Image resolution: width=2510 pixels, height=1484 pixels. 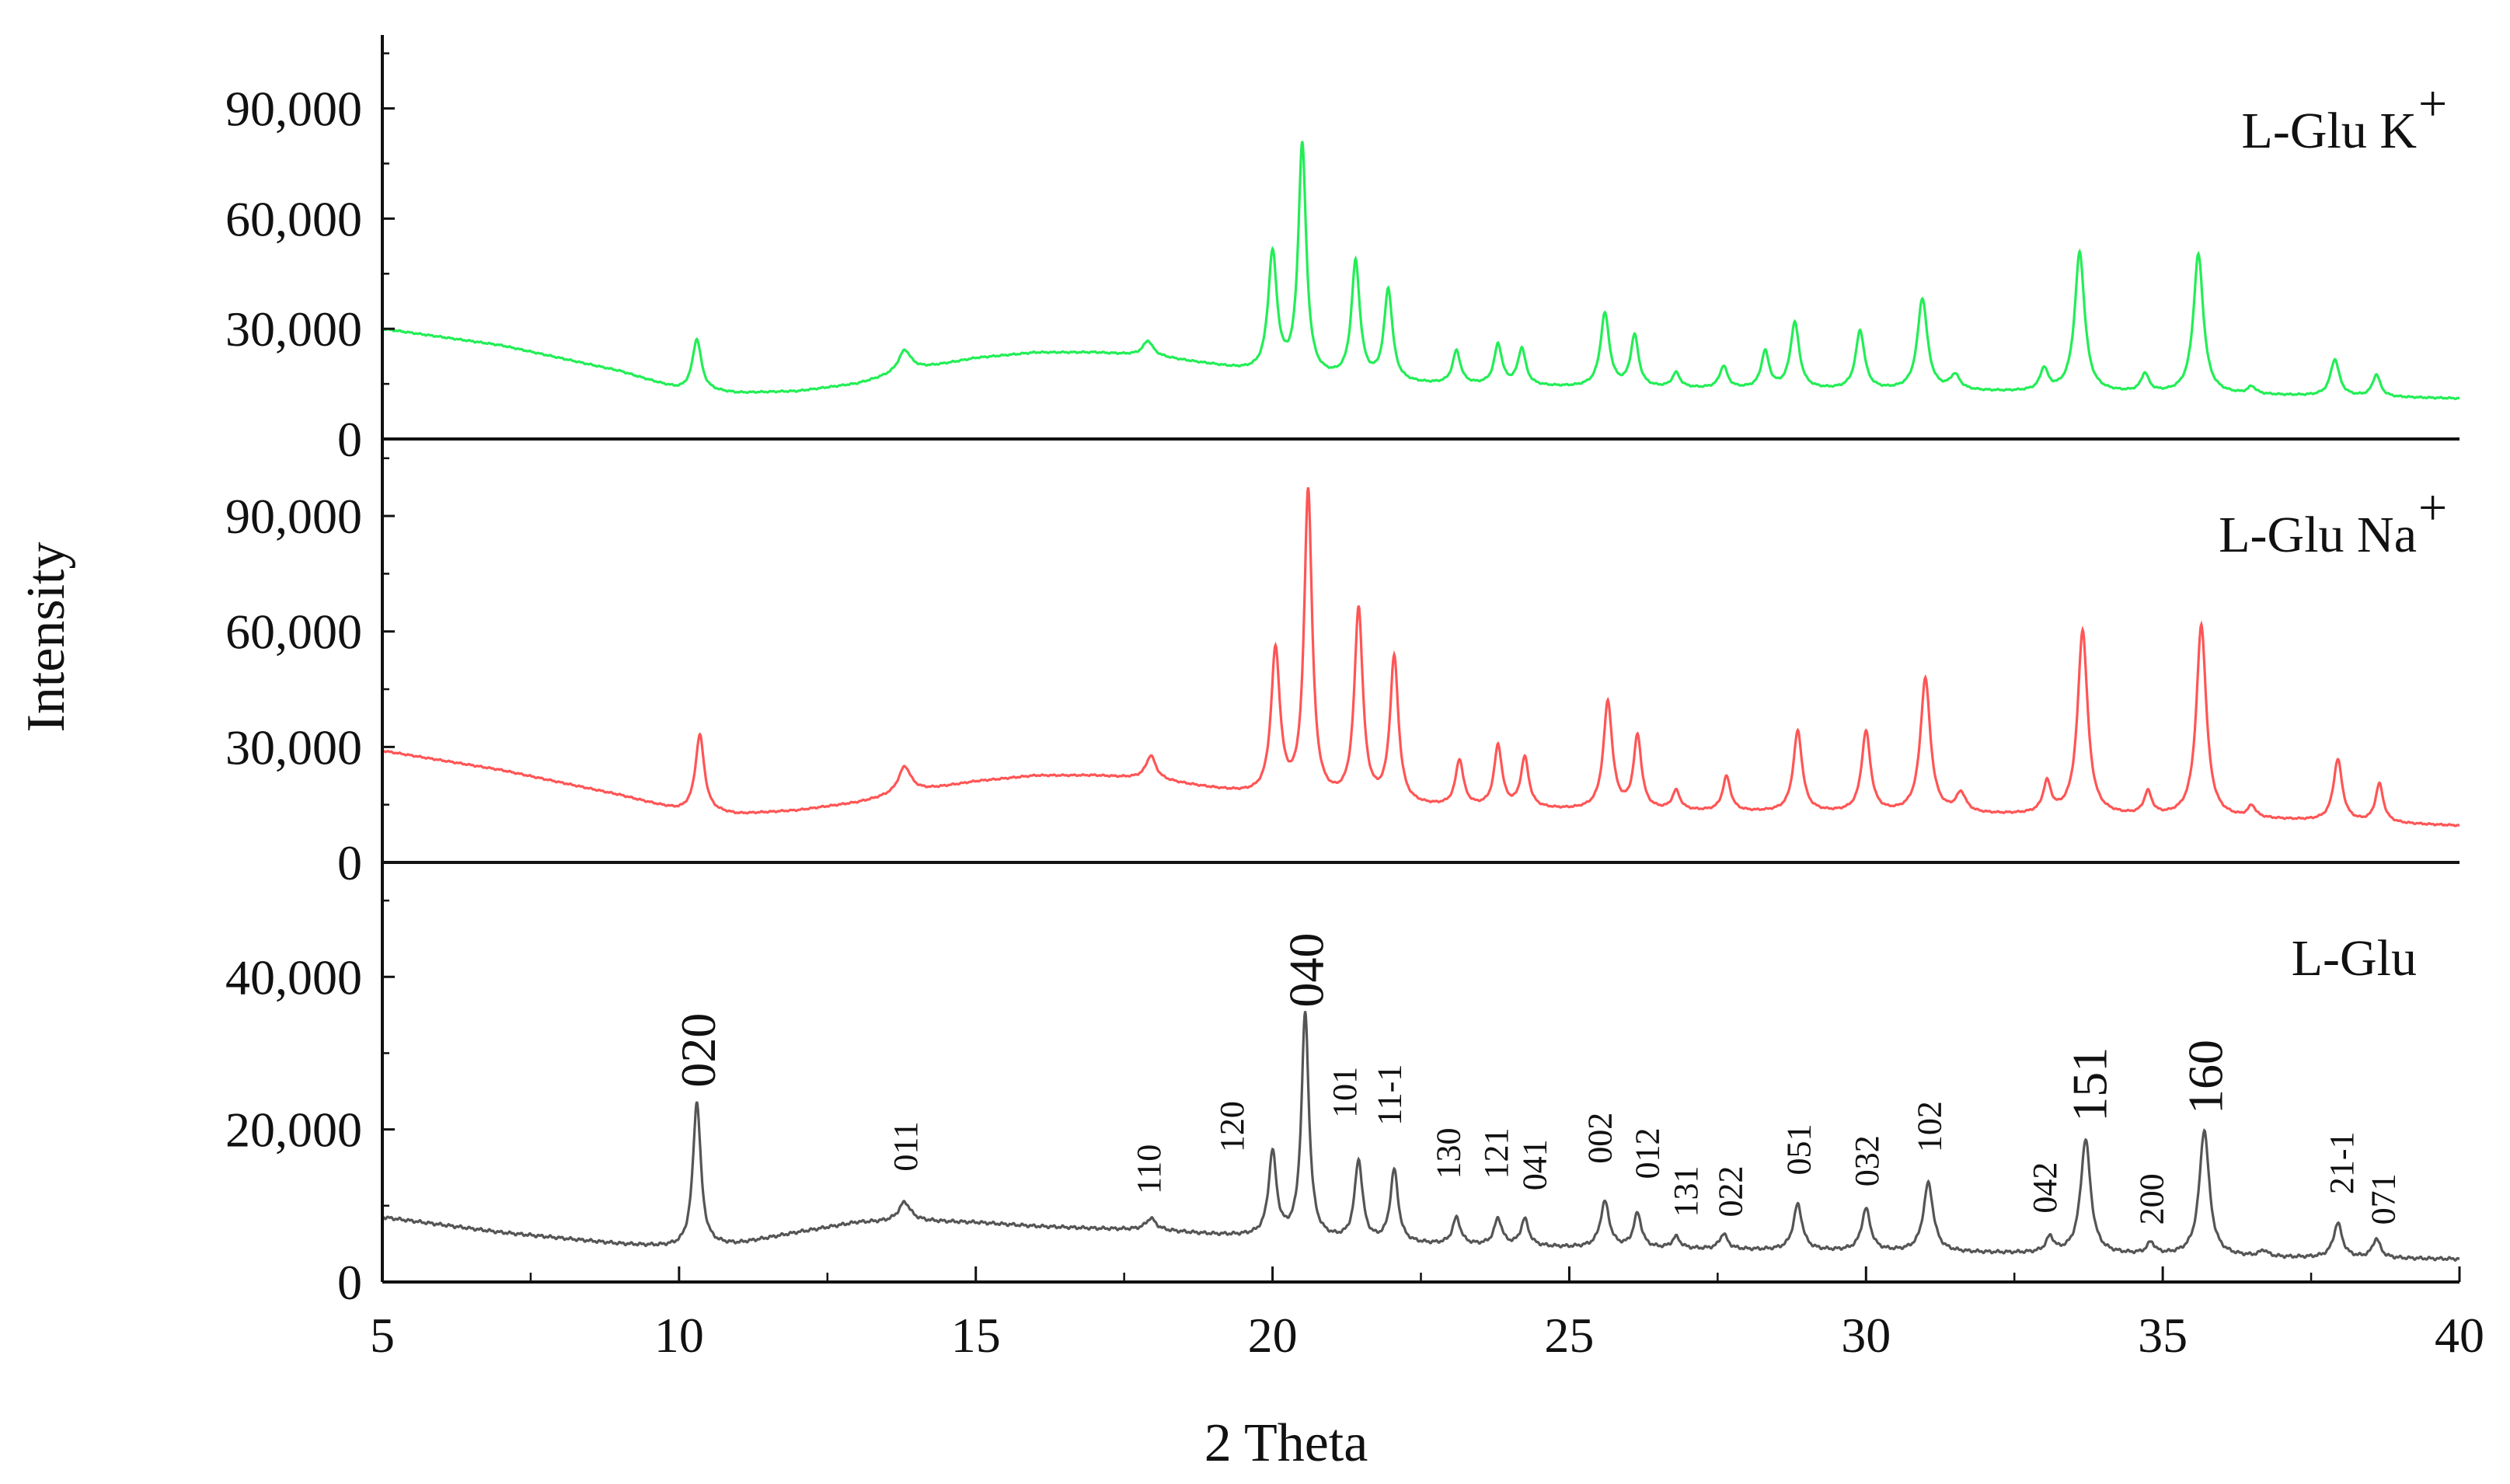 I want to click on peak-label-11-1: 11-1, so click(x=1389, y=1095).